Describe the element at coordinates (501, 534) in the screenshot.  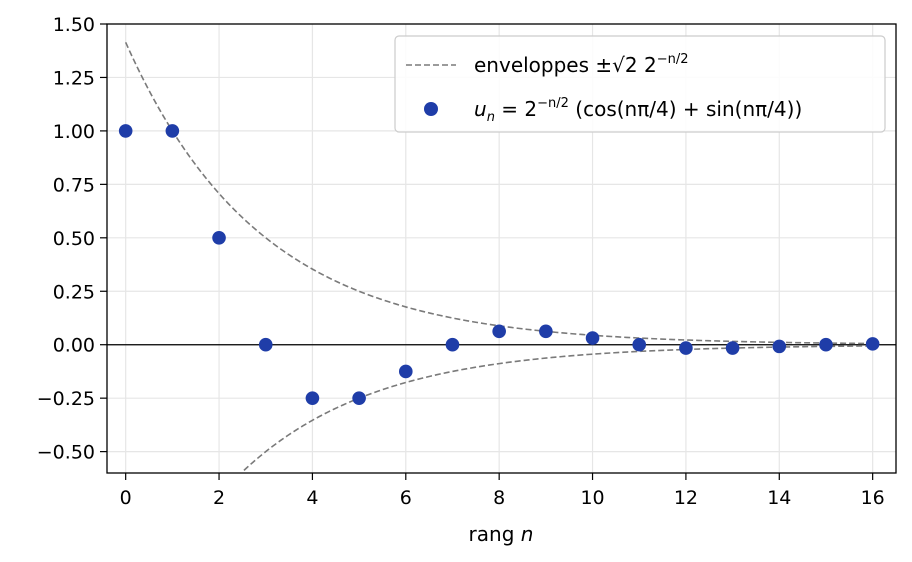
I see `x-axis-label: rang n` at that location.